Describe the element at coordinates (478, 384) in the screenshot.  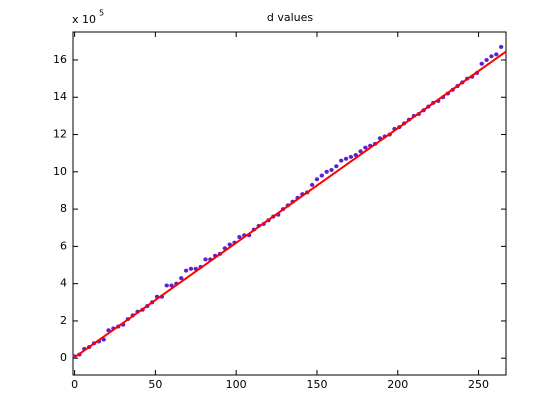
I see `x-tick-label: 250` at that location.